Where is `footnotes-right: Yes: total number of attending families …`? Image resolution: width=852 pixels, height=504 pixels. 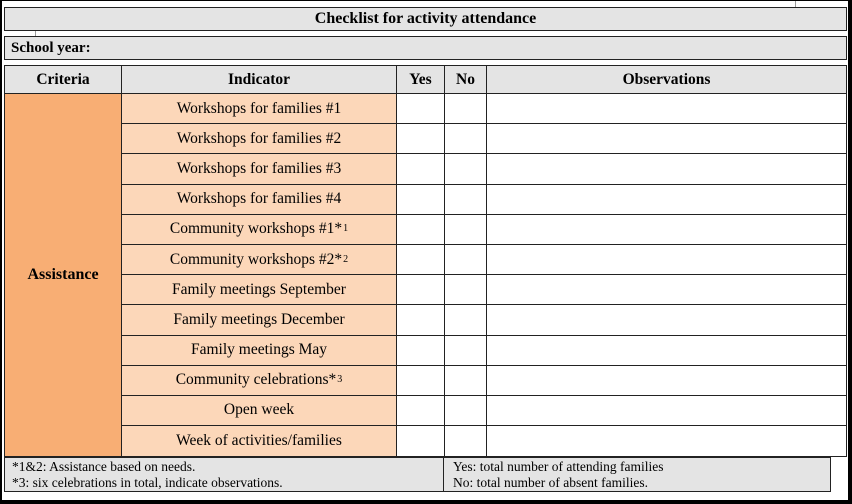
footnotes-right: Yes: total number of attending families … is located at coordinates (637, 474).